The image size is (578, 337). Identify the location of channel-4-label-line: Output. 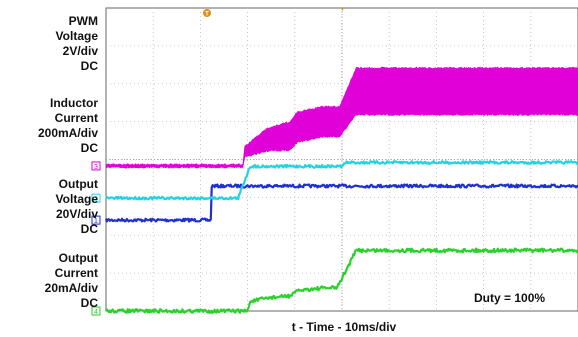
(78, 258).